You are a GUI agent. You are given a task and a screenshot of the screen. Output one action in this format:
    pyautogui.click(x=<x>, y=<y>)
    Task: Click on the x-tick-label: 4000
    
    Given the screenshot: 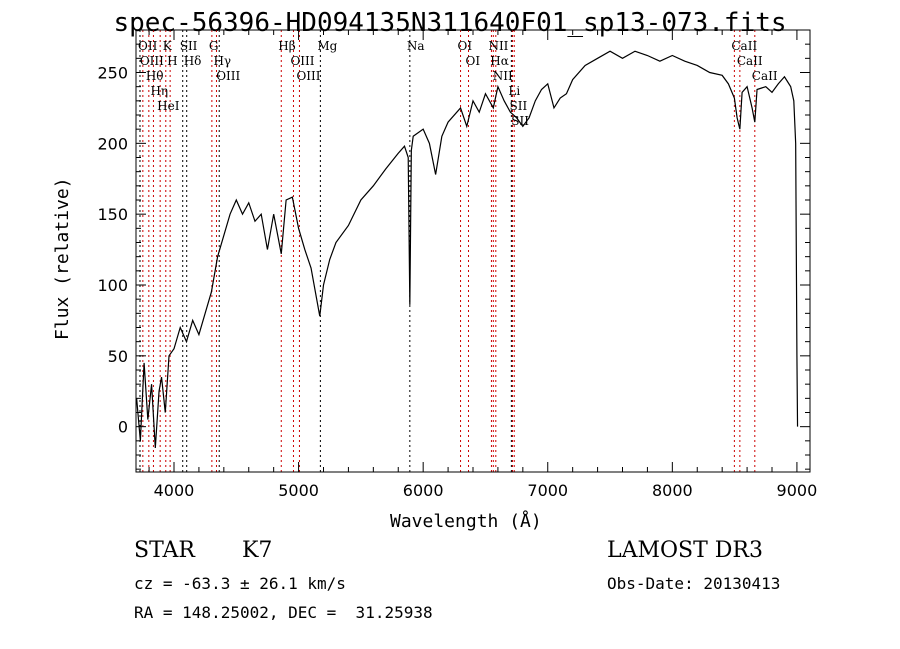 What is the action you would take?
    pyautogui.click(x=174, y=490)
    